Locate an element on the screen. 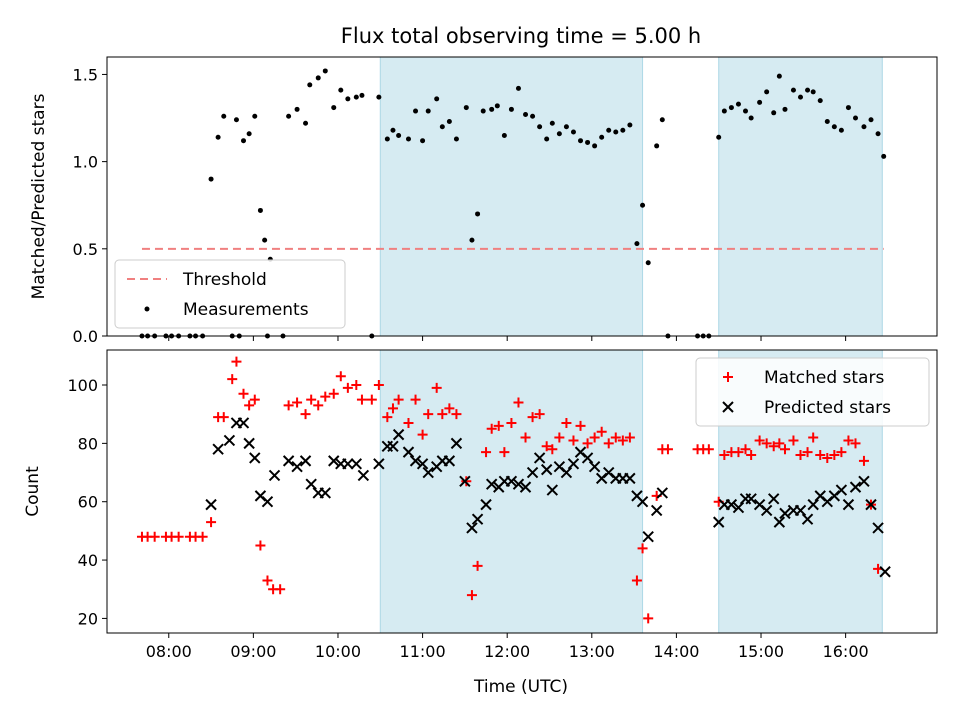 The height and width of the screenshot is (720, 960). y-tick-label: 60 is located at coordinates (88, 502).